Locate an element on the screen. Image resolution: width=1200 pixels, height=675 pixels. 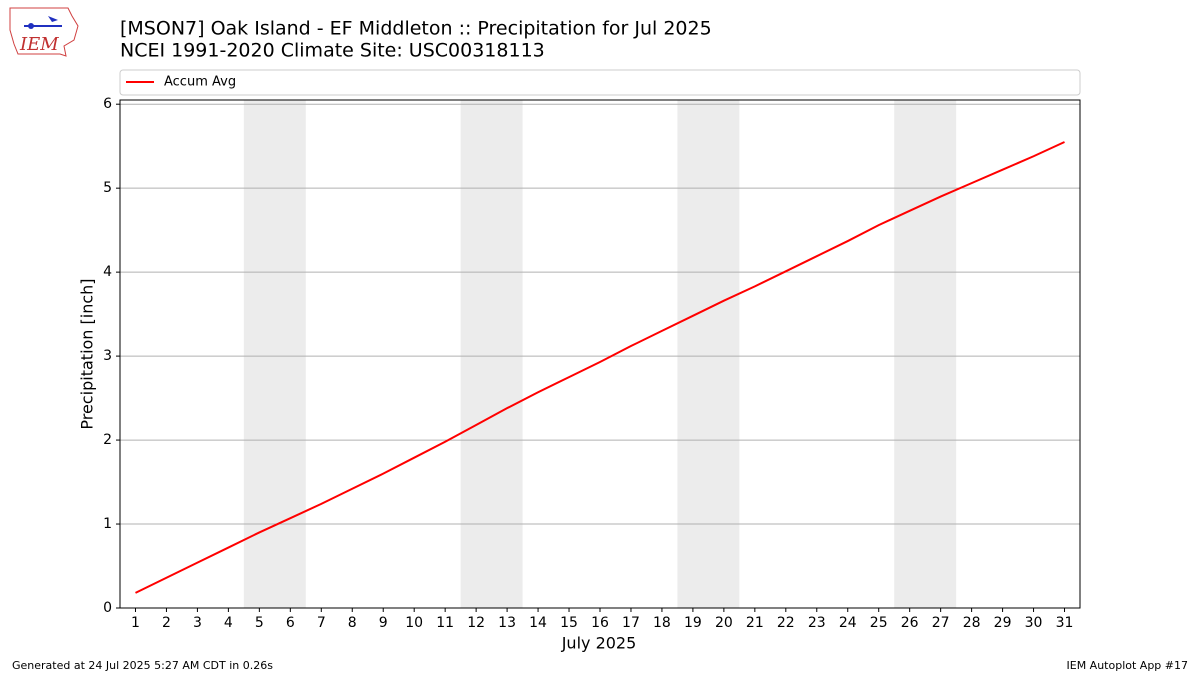
x-tick-label: 11 is located at coordinates (445, 623).